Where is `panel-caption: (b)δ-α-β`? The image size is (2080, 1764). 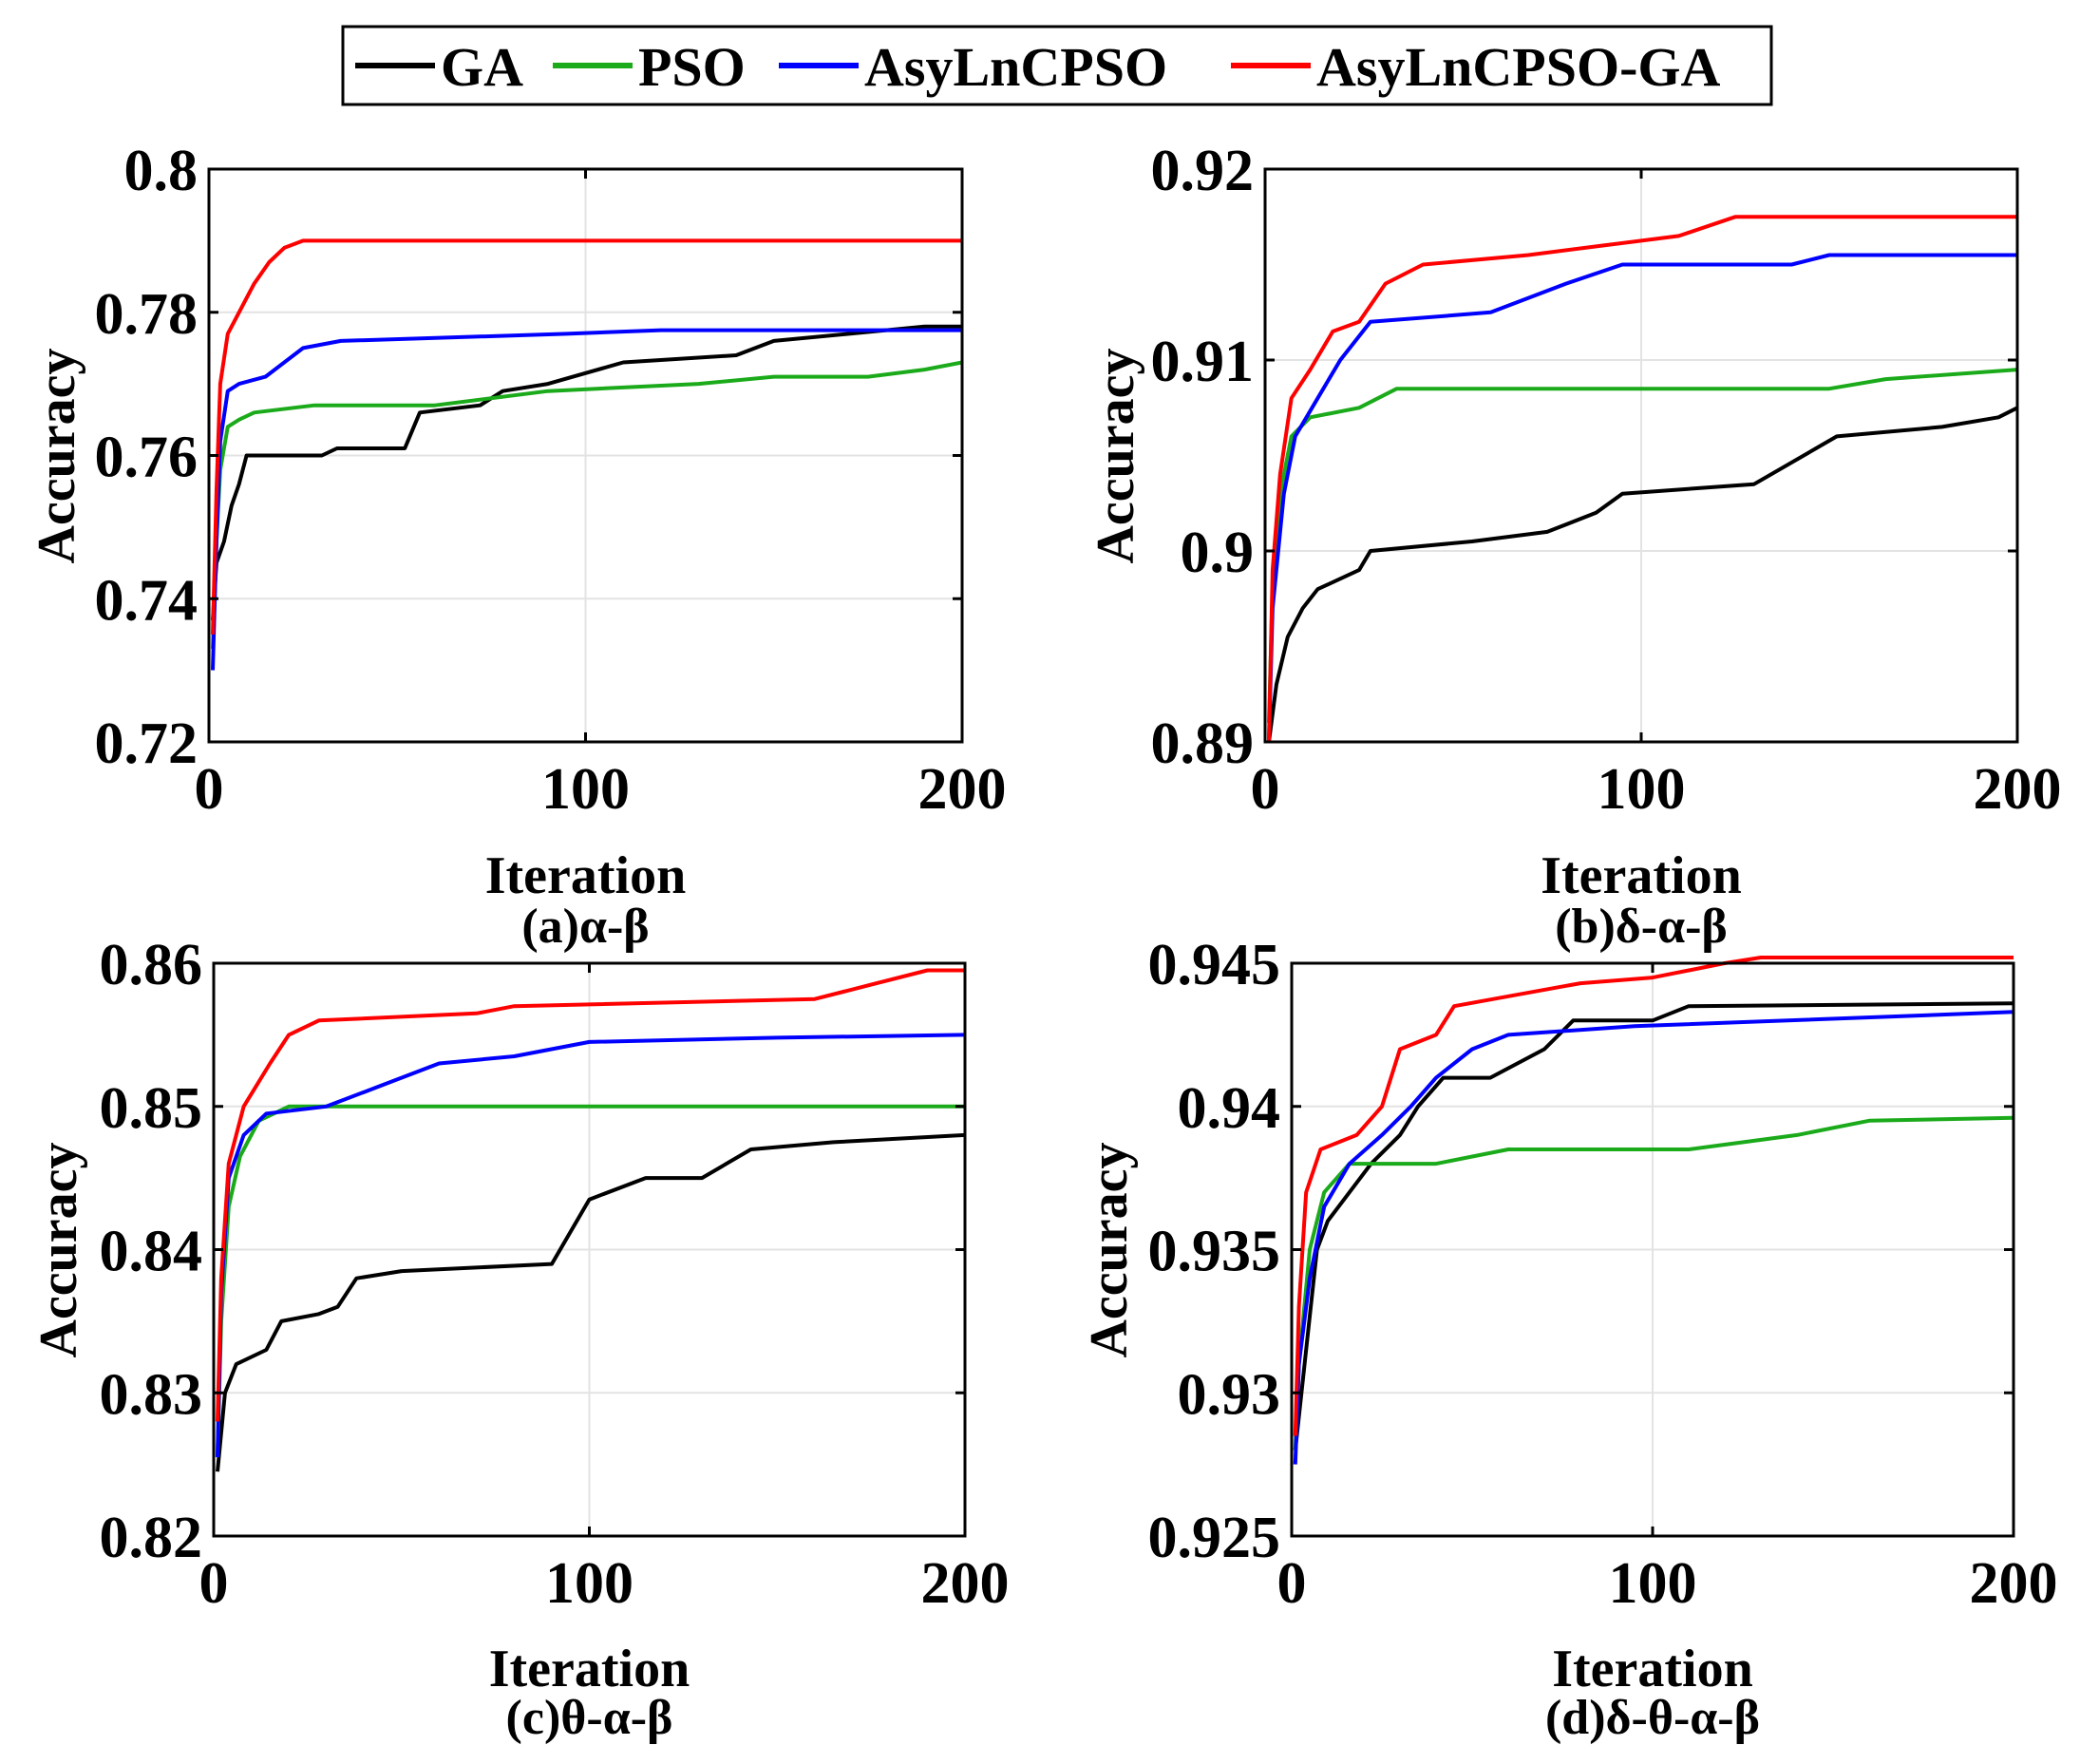
panel-caption: (b)δ-α-β is located at coordinates (1641, 927).